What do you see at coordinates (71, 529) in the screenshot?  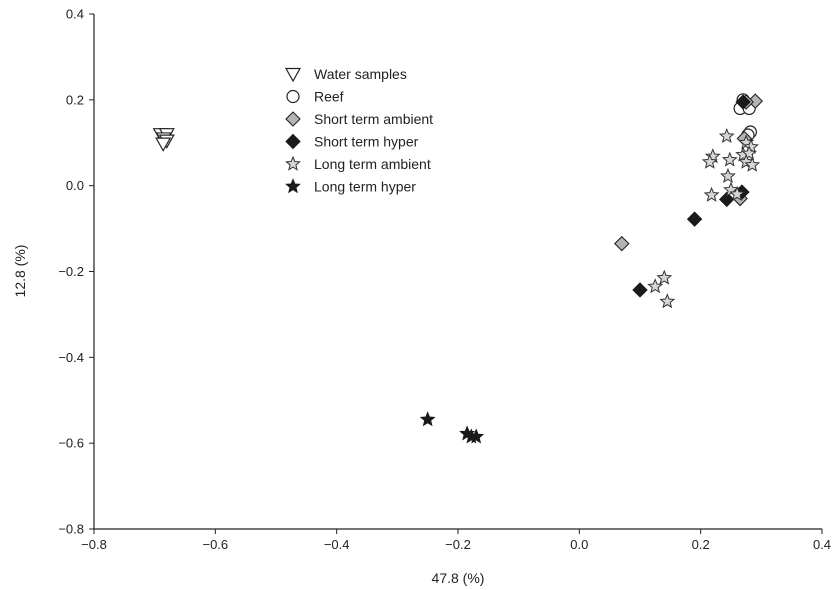 I see `y-tick-label: −0.8` at bounding box center [71, 529].